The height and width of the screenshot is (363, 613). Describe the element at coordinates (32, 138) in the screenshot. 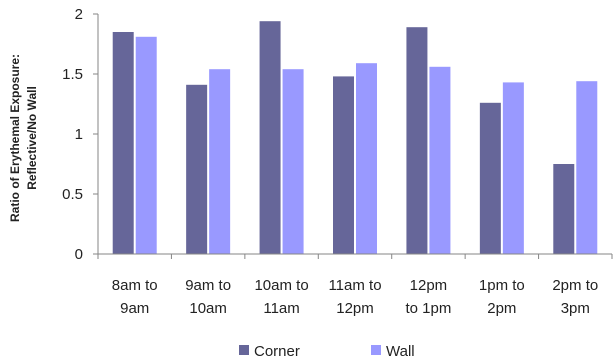

I see `y-axis-label-line-2: Reflective/No Wall` at that location.